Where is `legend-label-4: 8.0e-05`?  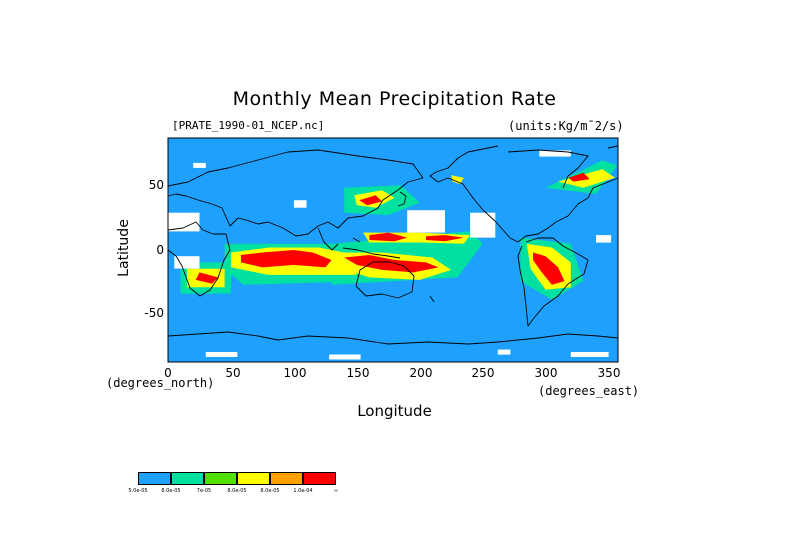 legend-label-4: 8.0e-05 is located at coordinates (237, 491).